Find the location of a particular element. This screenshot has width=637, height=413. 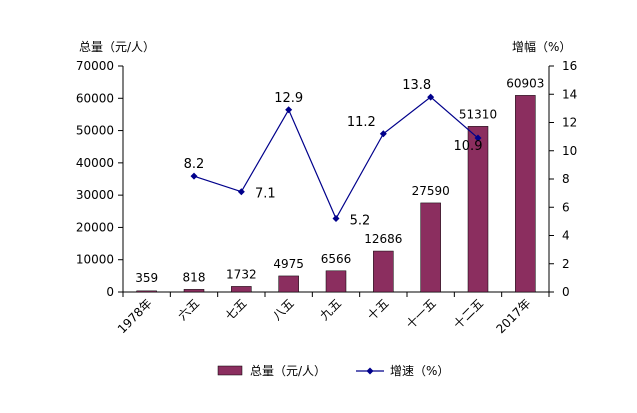

bar-value-label: 6566 is located at coordinates (336, 259).